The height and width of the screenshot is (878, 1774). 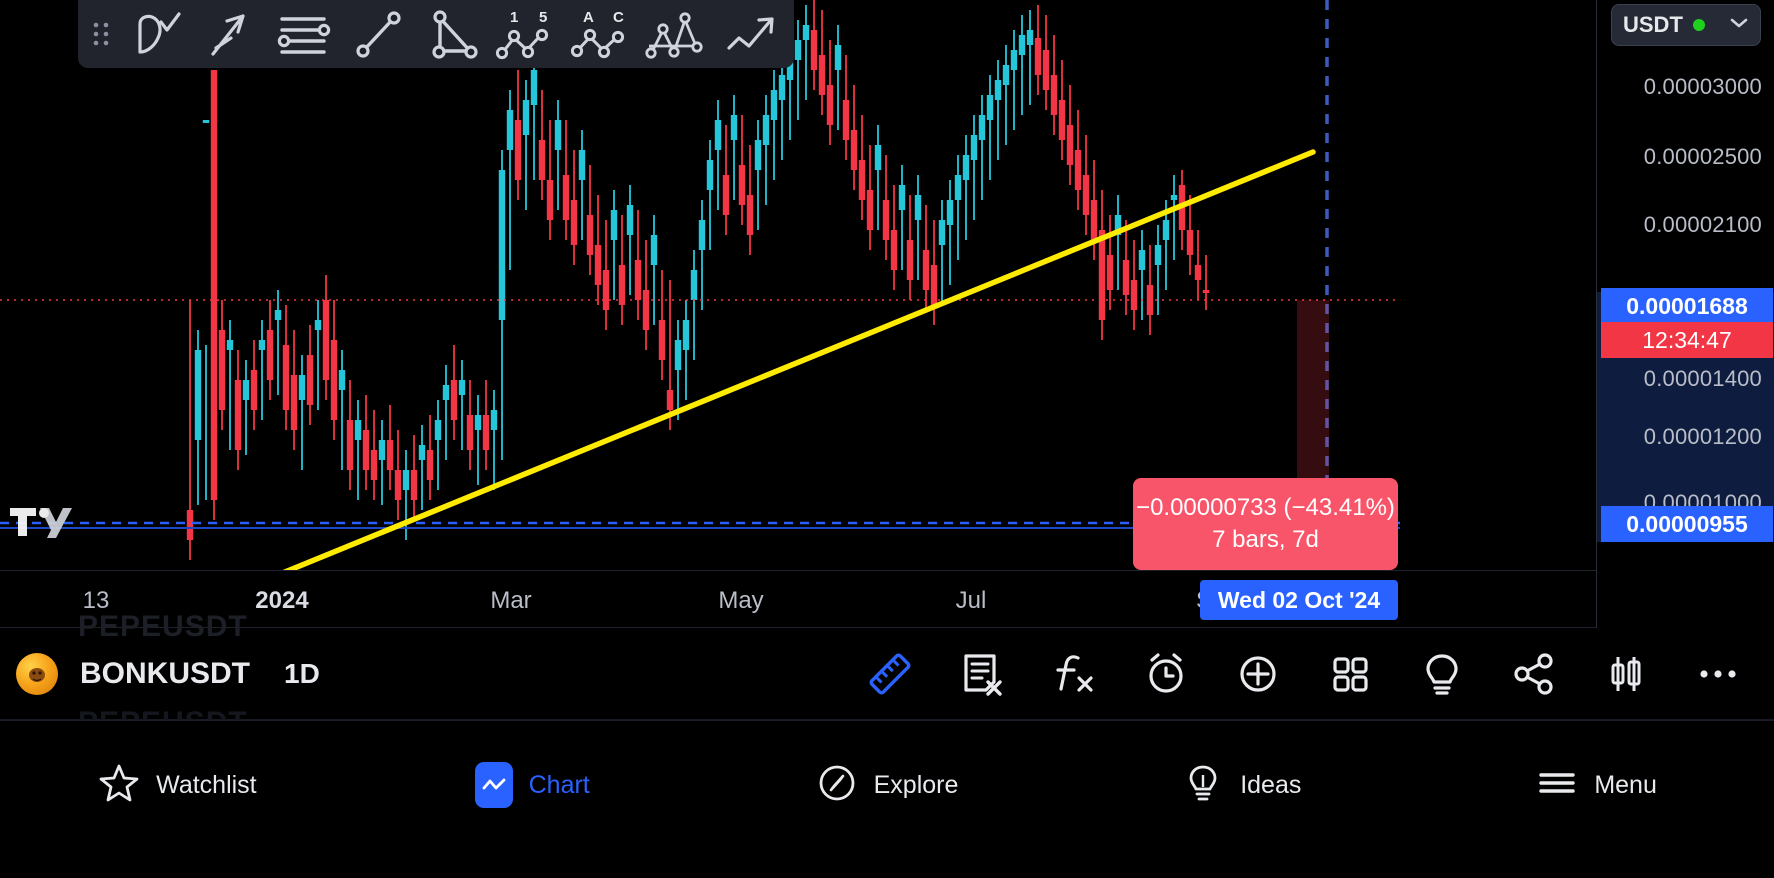 I want to click on price-axis-label: 0.00001400, so click(x=1702, y=378).